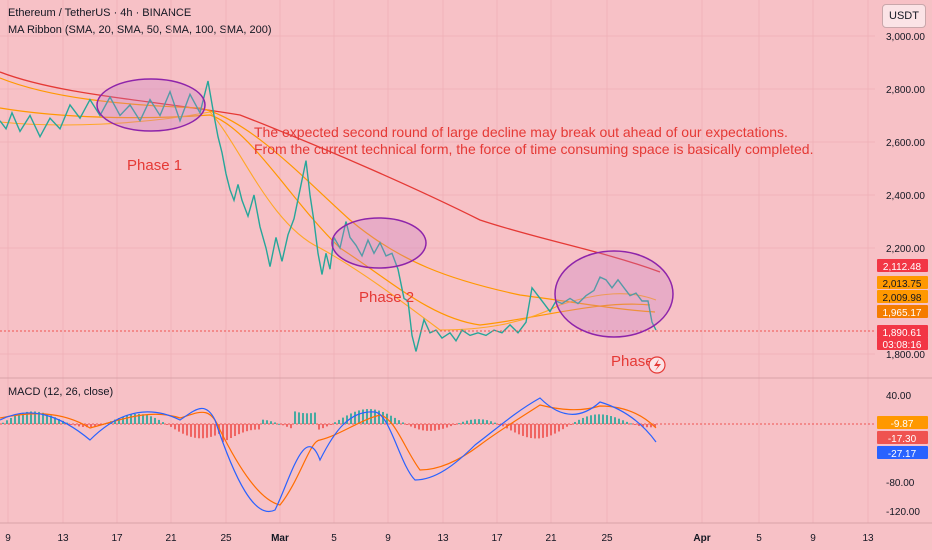 This screenshot has width=932, height=550. I want to click on time-tick-label: 25, so click(607, 538).